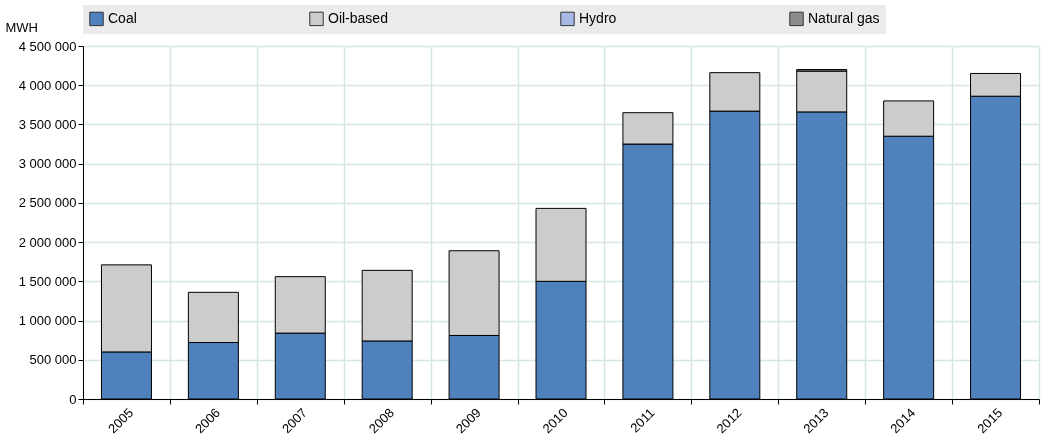 This screenshot has width=1045, height=441. Describe the element at coordinates (47, 164) in the screenshot. I see `y-tick-label: 3 000 000` at that location.